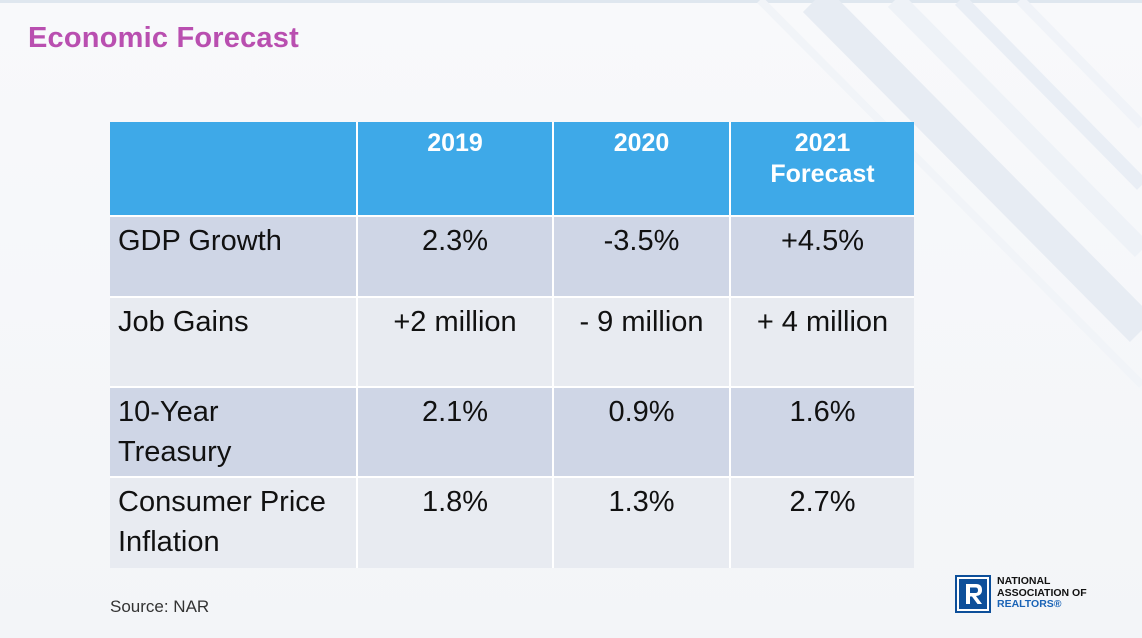  Describe the element at coordinates (822, 143) in the screenshot. I see `header-2021-label: 2021` at that location.